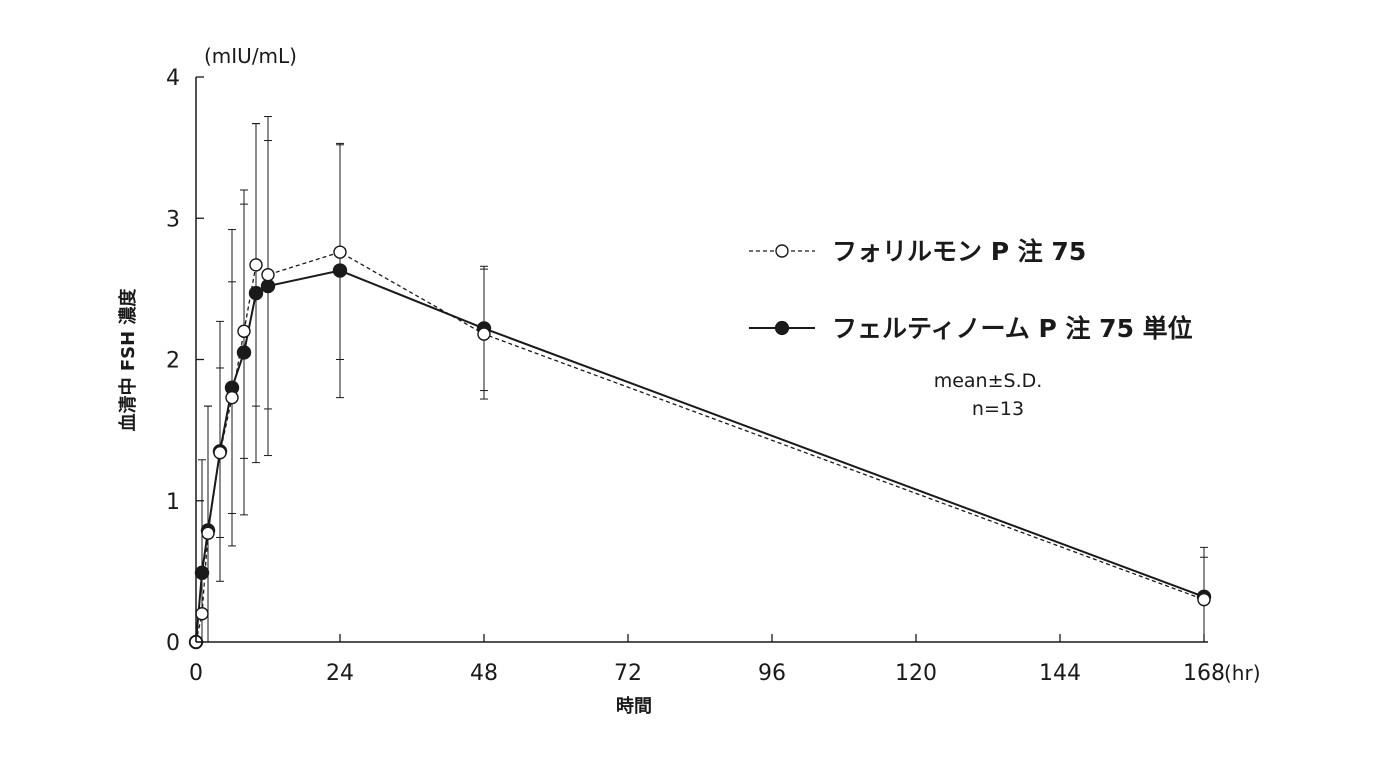  What do you see at coordinates (772, 673) in the screenshot?
I see `x-tick-label-4: 96` at bounding box center [772, 673].